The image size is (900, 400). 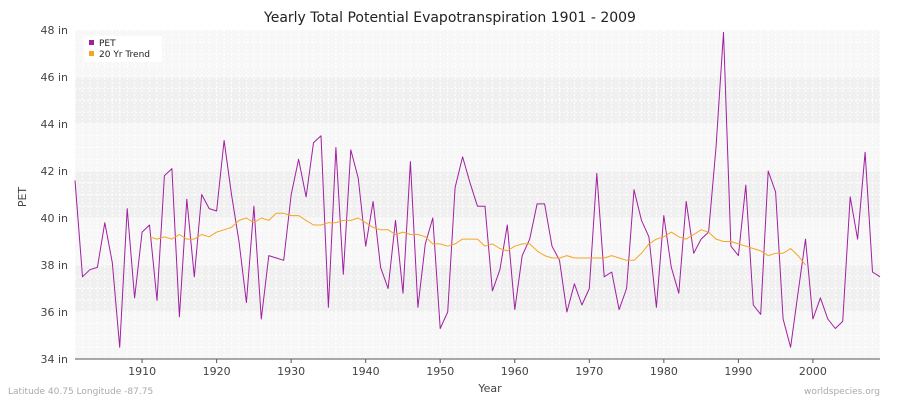 What do you see at coordinates (91, 53) in the screenshot?
I see `legend-swatch-trend` at bounding box center [91, 53].